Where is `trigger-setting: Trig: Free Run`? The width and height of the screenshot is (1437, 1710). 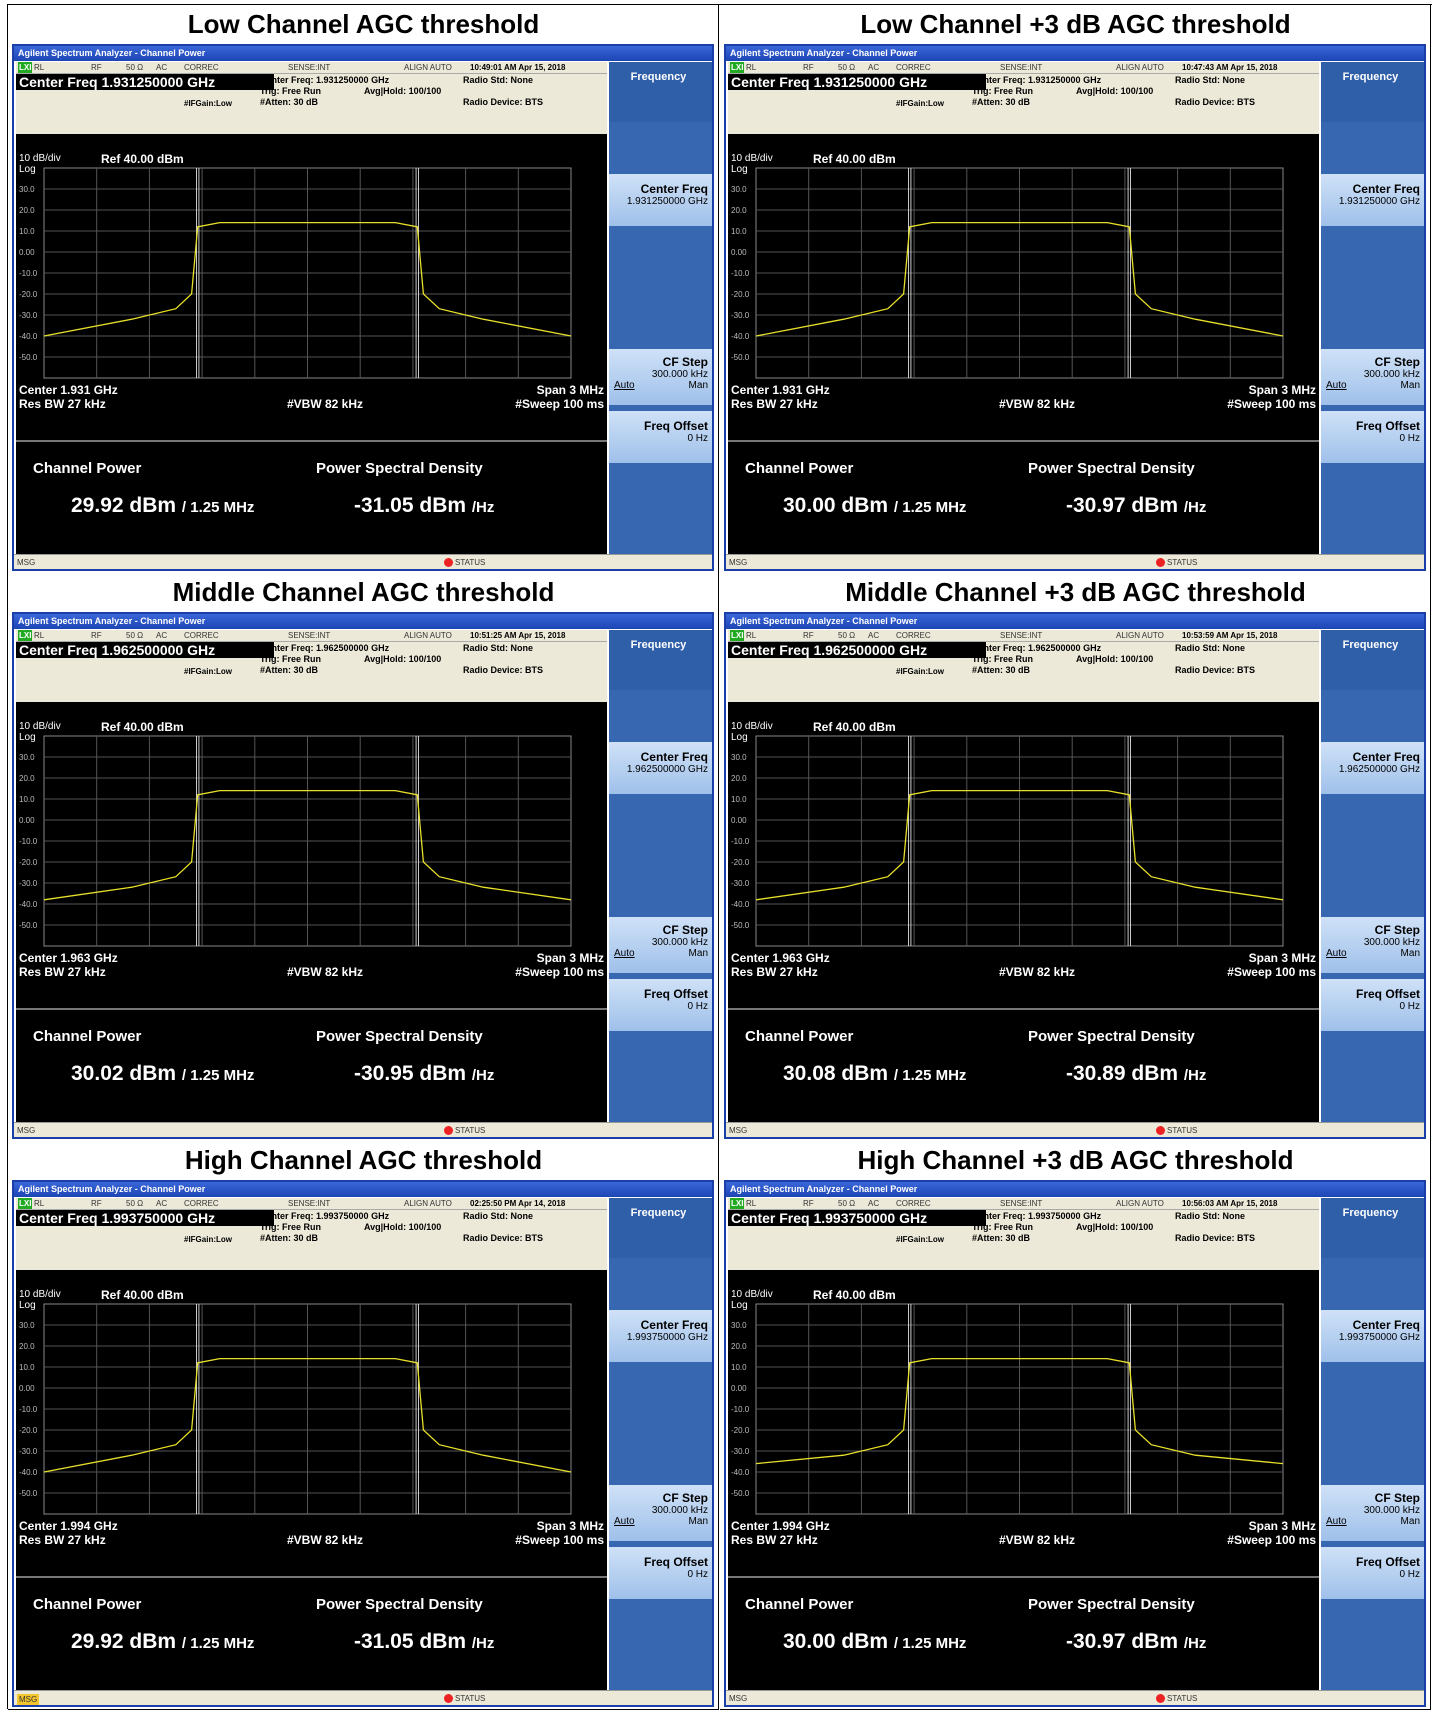
trigger-setting: Trig: Free Run is located at coordinates (1003, 1227).